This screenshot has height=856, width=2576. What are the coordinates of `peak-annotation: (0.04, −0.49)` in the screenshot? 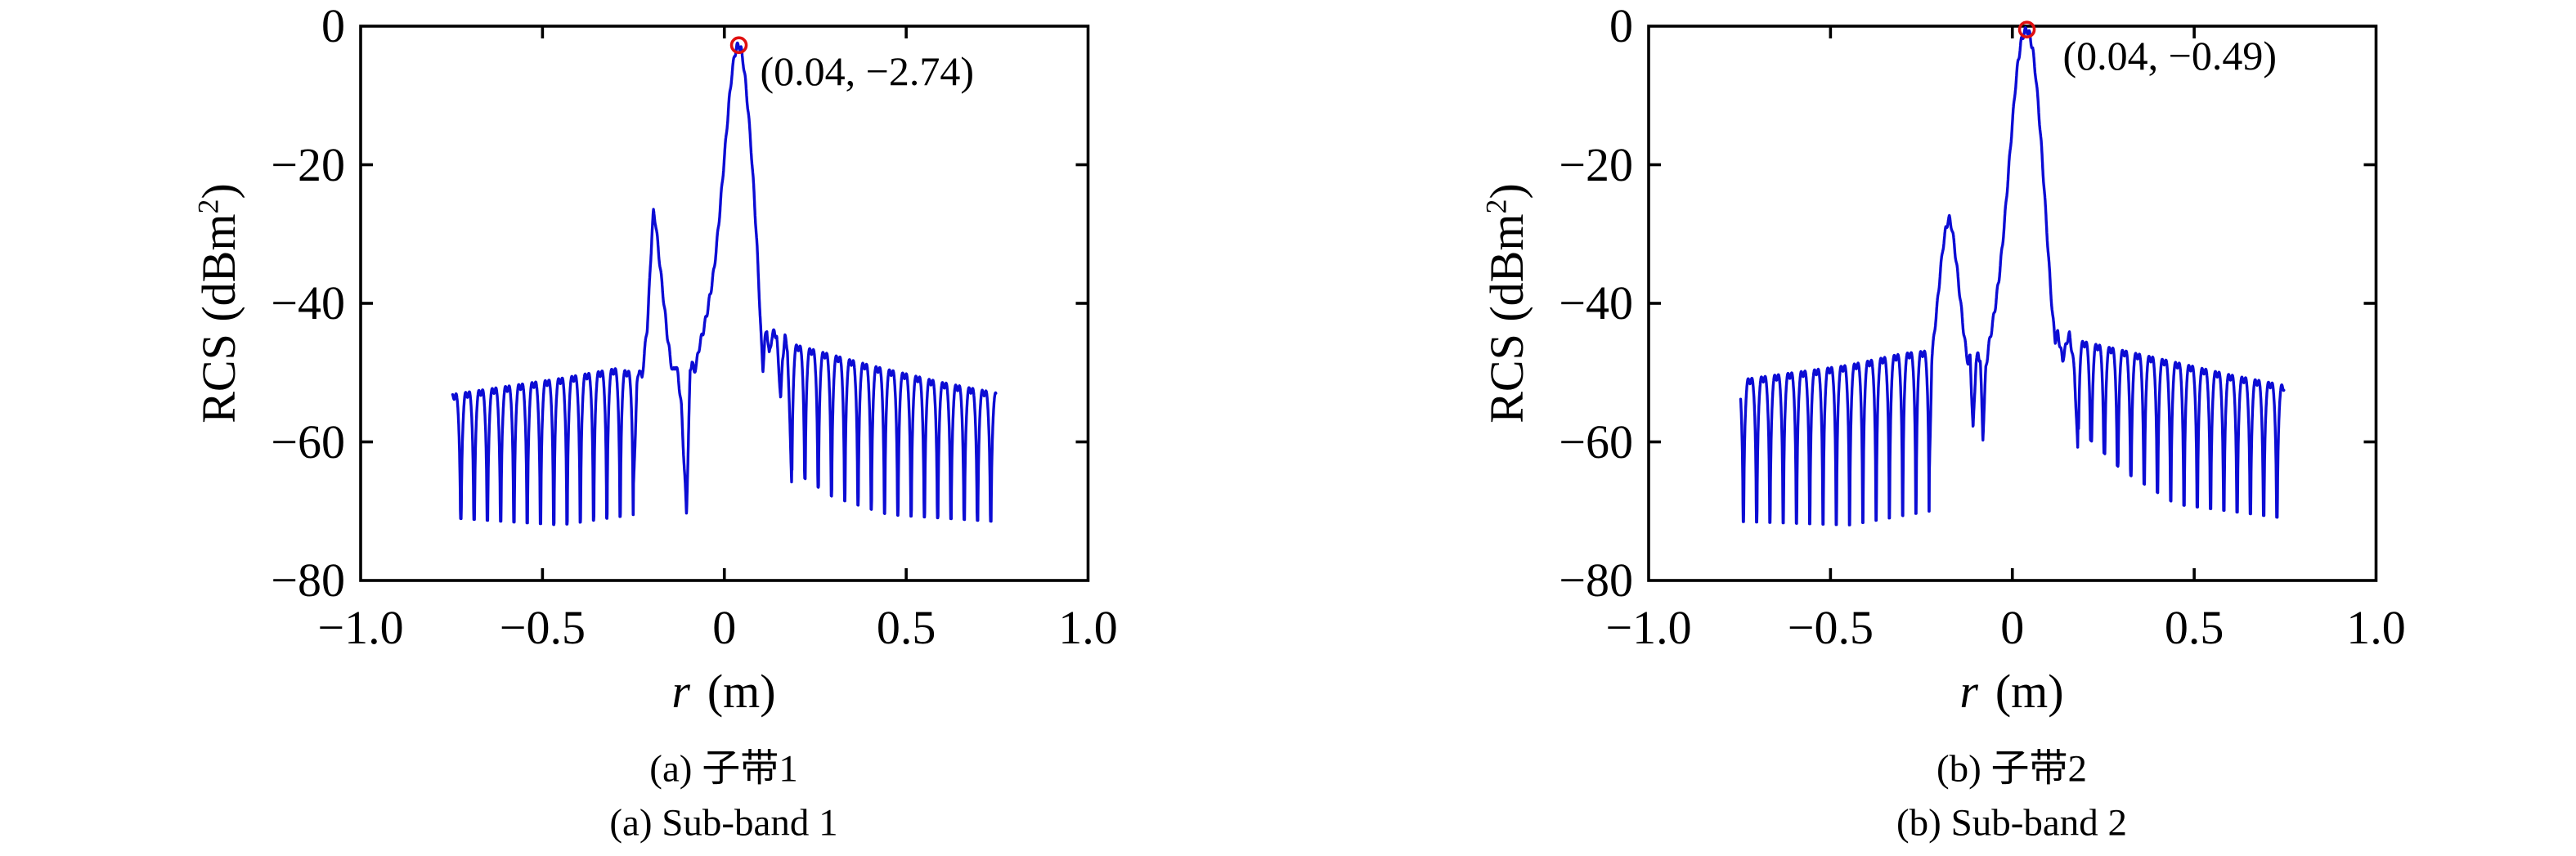 It's located at (2170, 56).